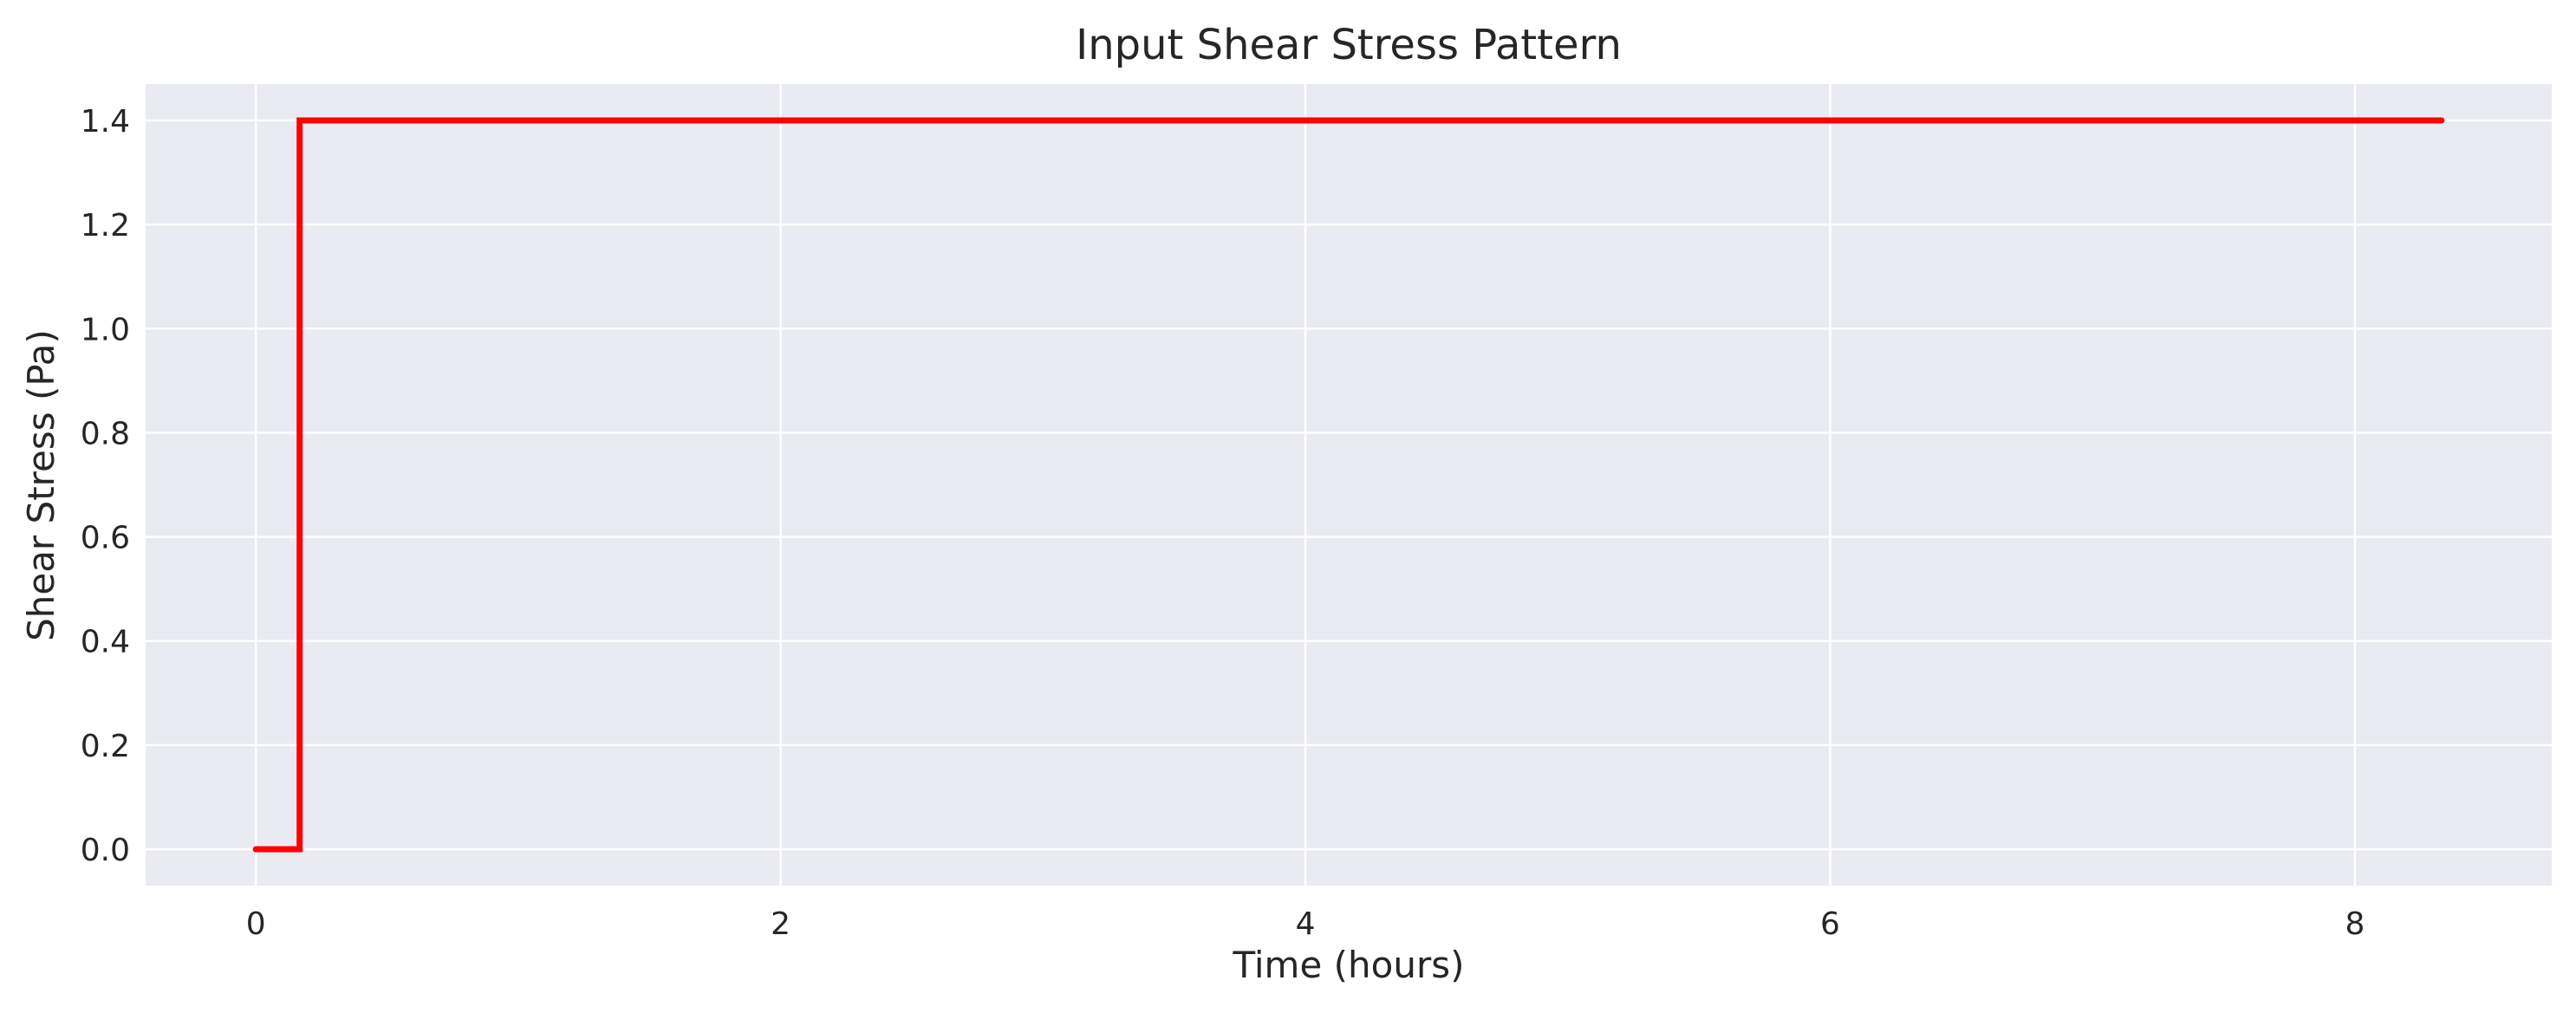 The width and height of the screenshot is (2576, 1013). I want to click on y-tick-label: 0.0, so click(105, 850).